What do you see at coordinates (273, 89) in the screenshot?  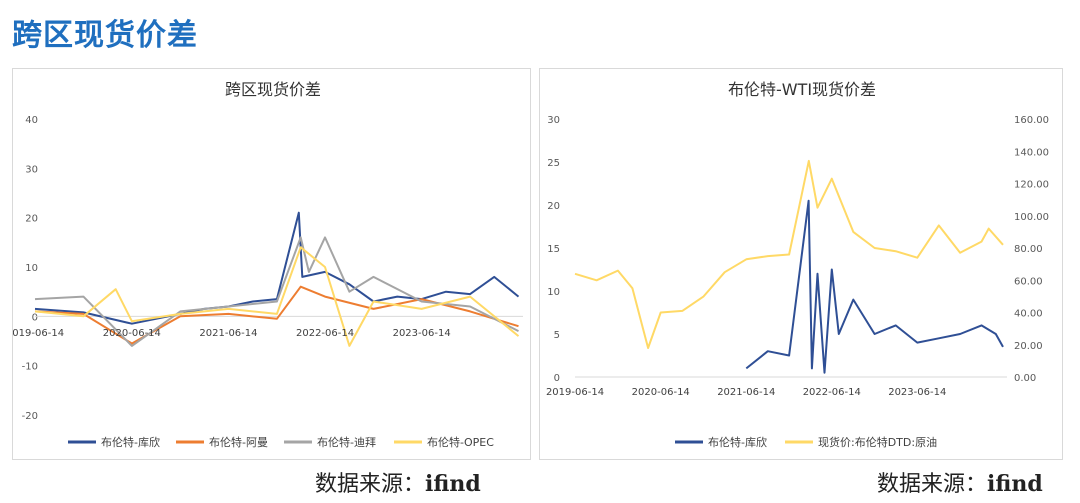 I see `chart-title: 跨区现货价差` at bounding box center [273, 89].